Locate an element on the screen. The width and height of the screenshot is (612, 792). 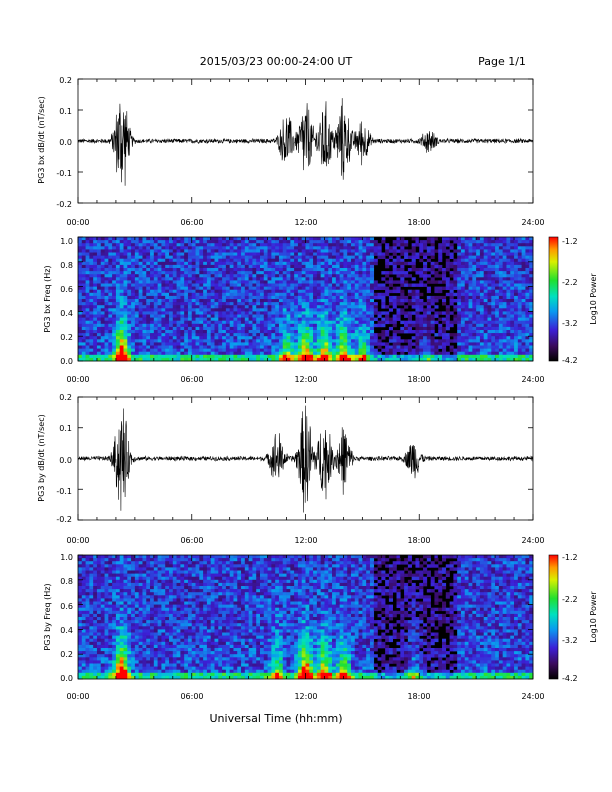
x-tick-label: 00:00 is located at coordinates (77, 222).